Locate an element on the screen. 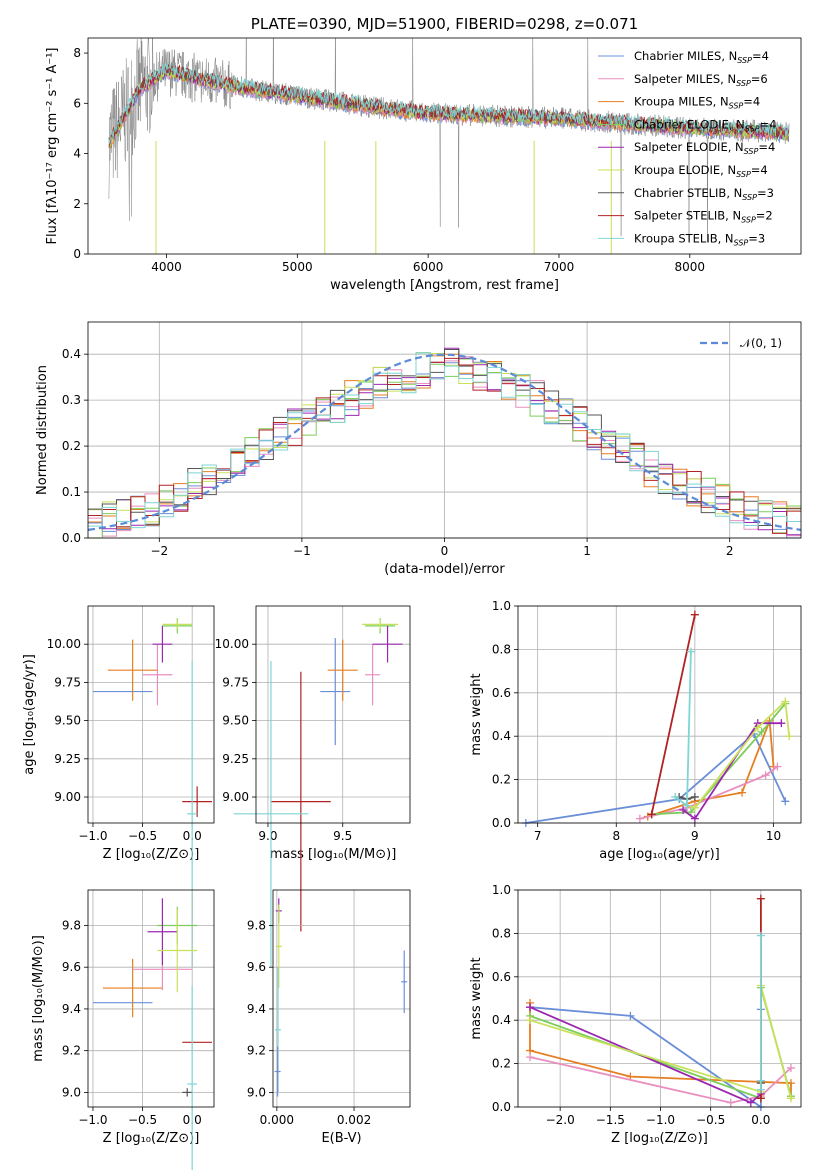 Image resolution: width=819 pixels, height=1170 pixels. y-tick-label: 9.0 is located at coordinates (71, 1092).